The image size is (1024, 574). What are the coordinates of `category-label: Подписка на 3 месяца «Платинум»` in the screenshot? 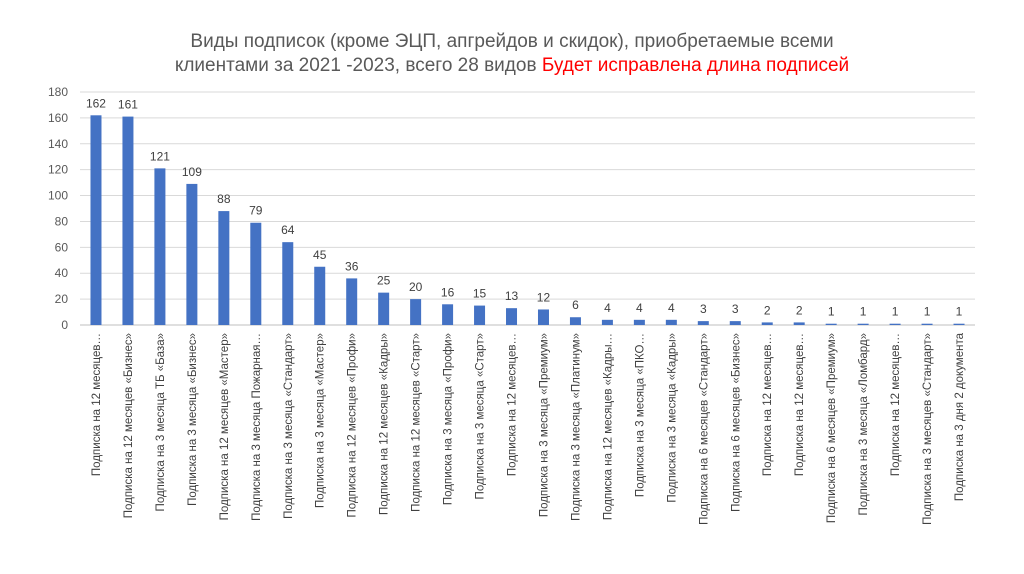 It's located at (576, 427).